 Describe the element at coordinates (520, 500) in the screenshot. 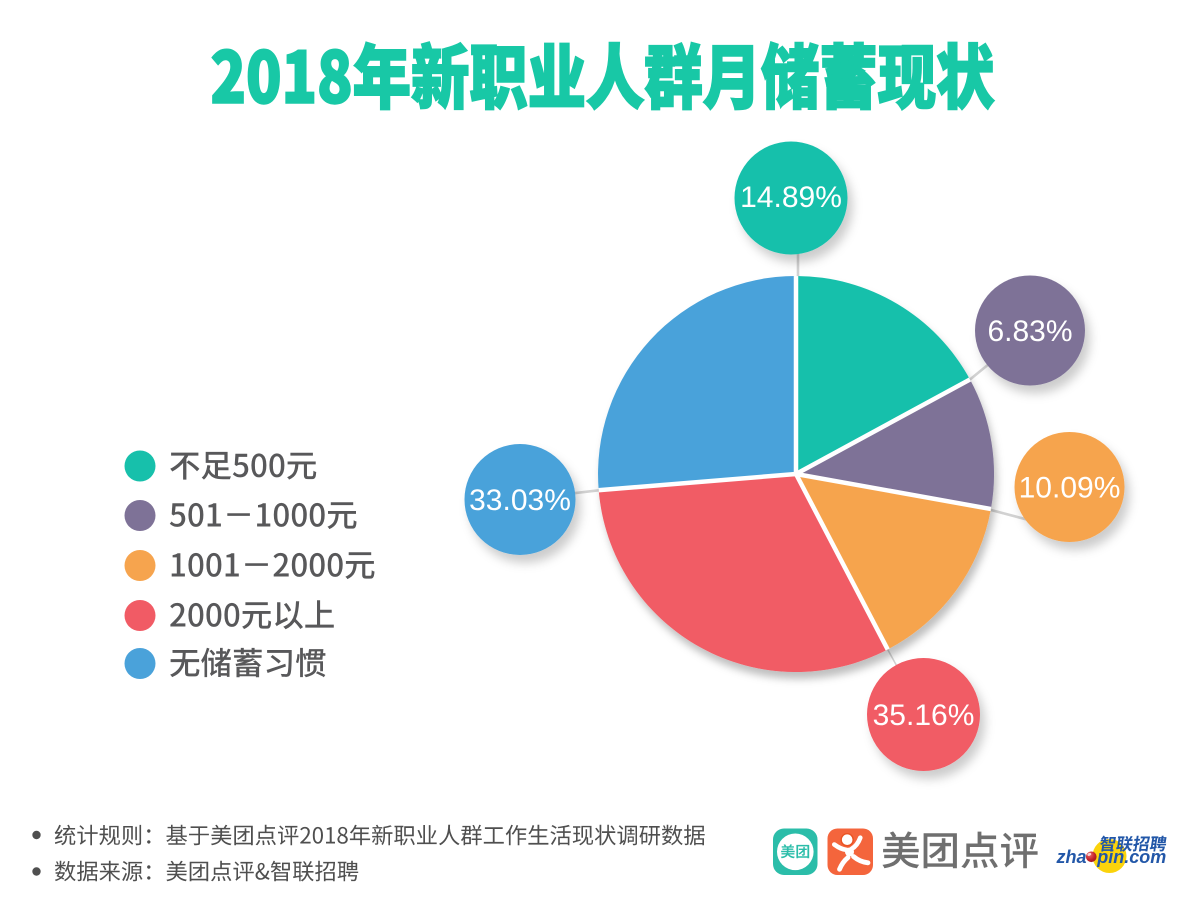

I see `svg-text: 33.03%` at that location.